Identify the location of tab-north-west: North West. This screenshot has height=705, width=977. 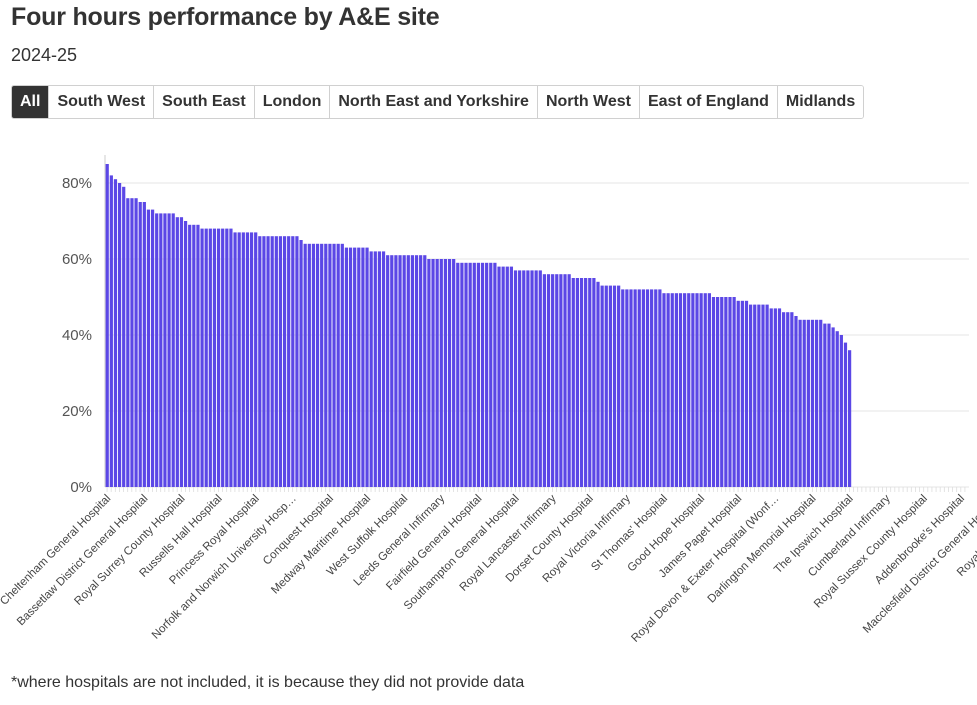
(587, 102).